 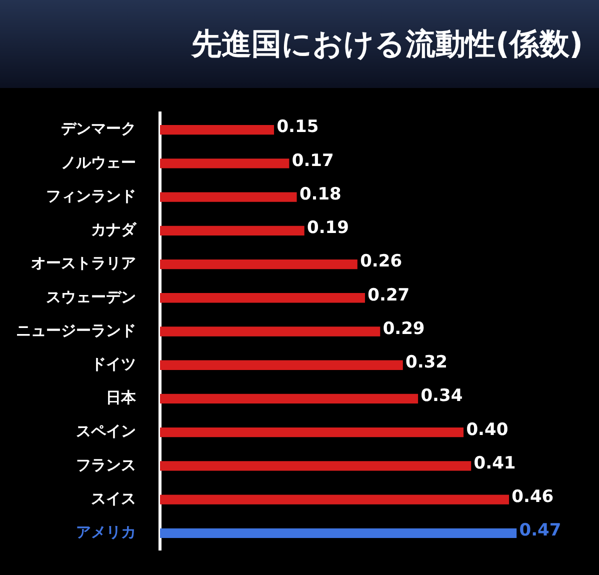 I want to click on data-label: 0.34, so click(x=441, y=396).